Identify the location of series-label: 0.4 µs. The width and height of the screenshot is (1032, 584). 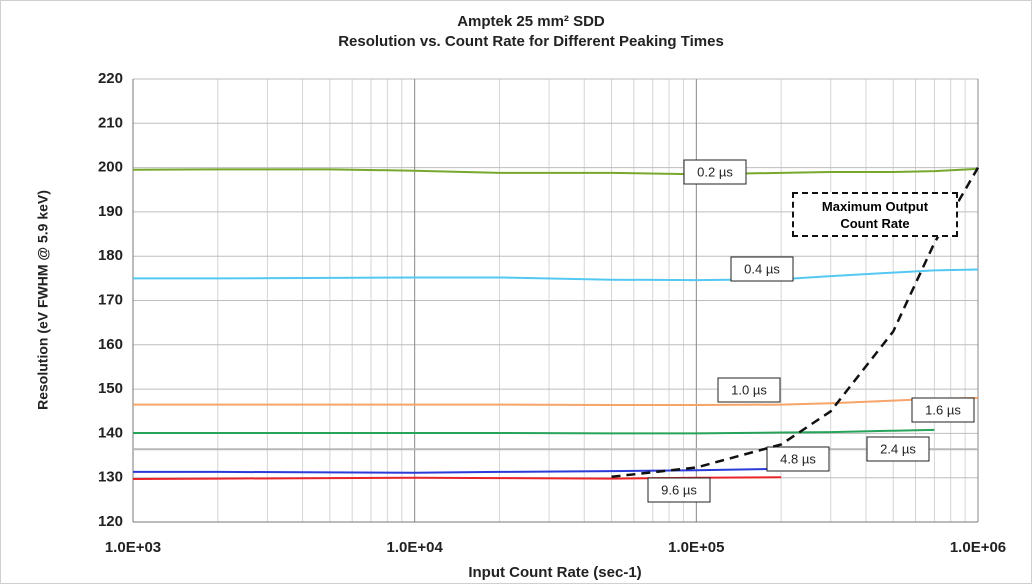
(762, 268).